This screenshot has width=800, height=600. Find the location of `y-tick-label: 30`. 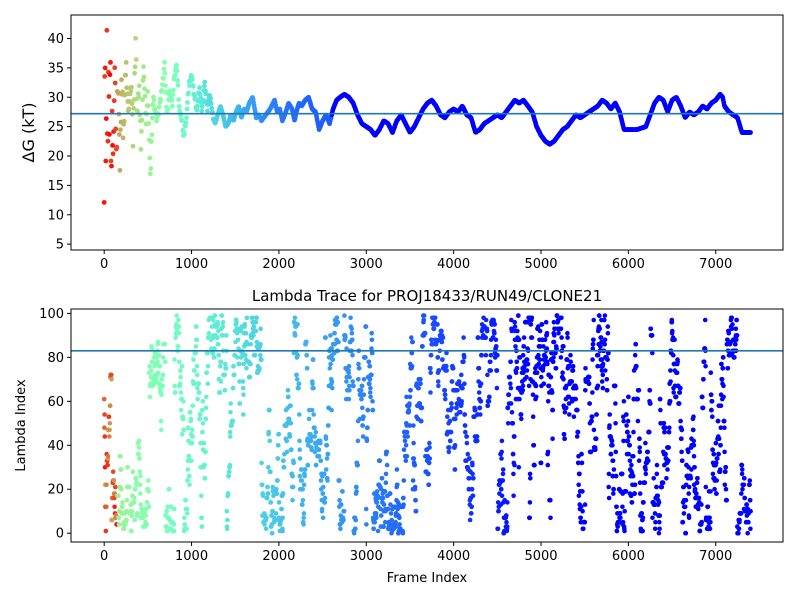

y-tick-label: 30 is located at coordinates (55, 98).